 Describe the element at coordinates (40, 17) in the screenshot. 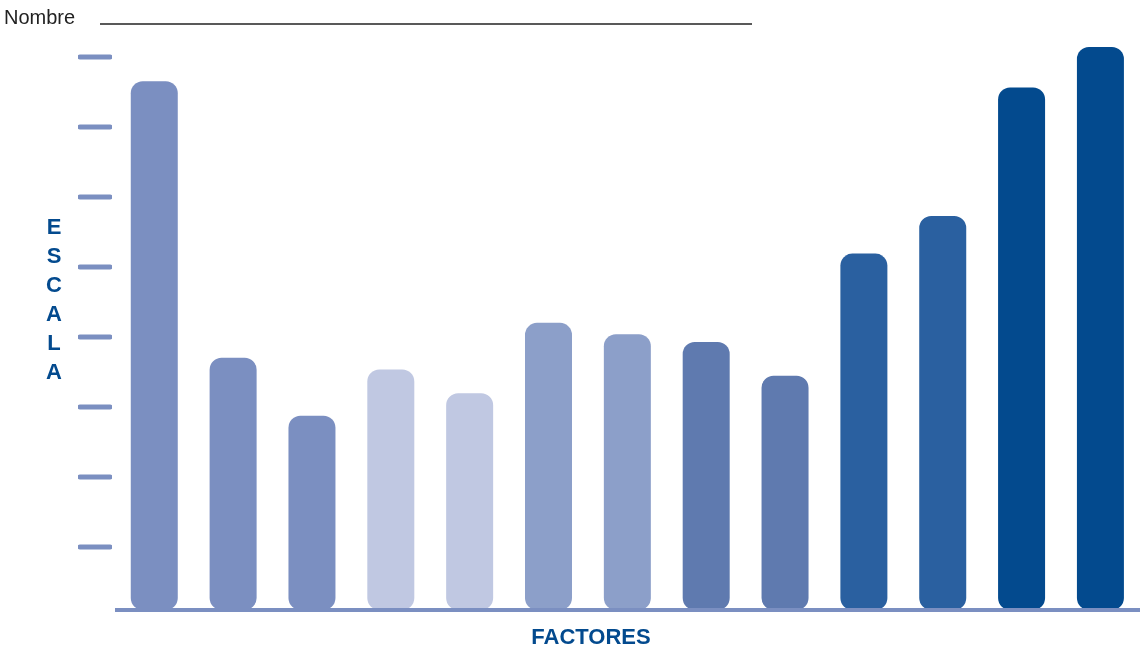

I see `text: Nombre` at that location.